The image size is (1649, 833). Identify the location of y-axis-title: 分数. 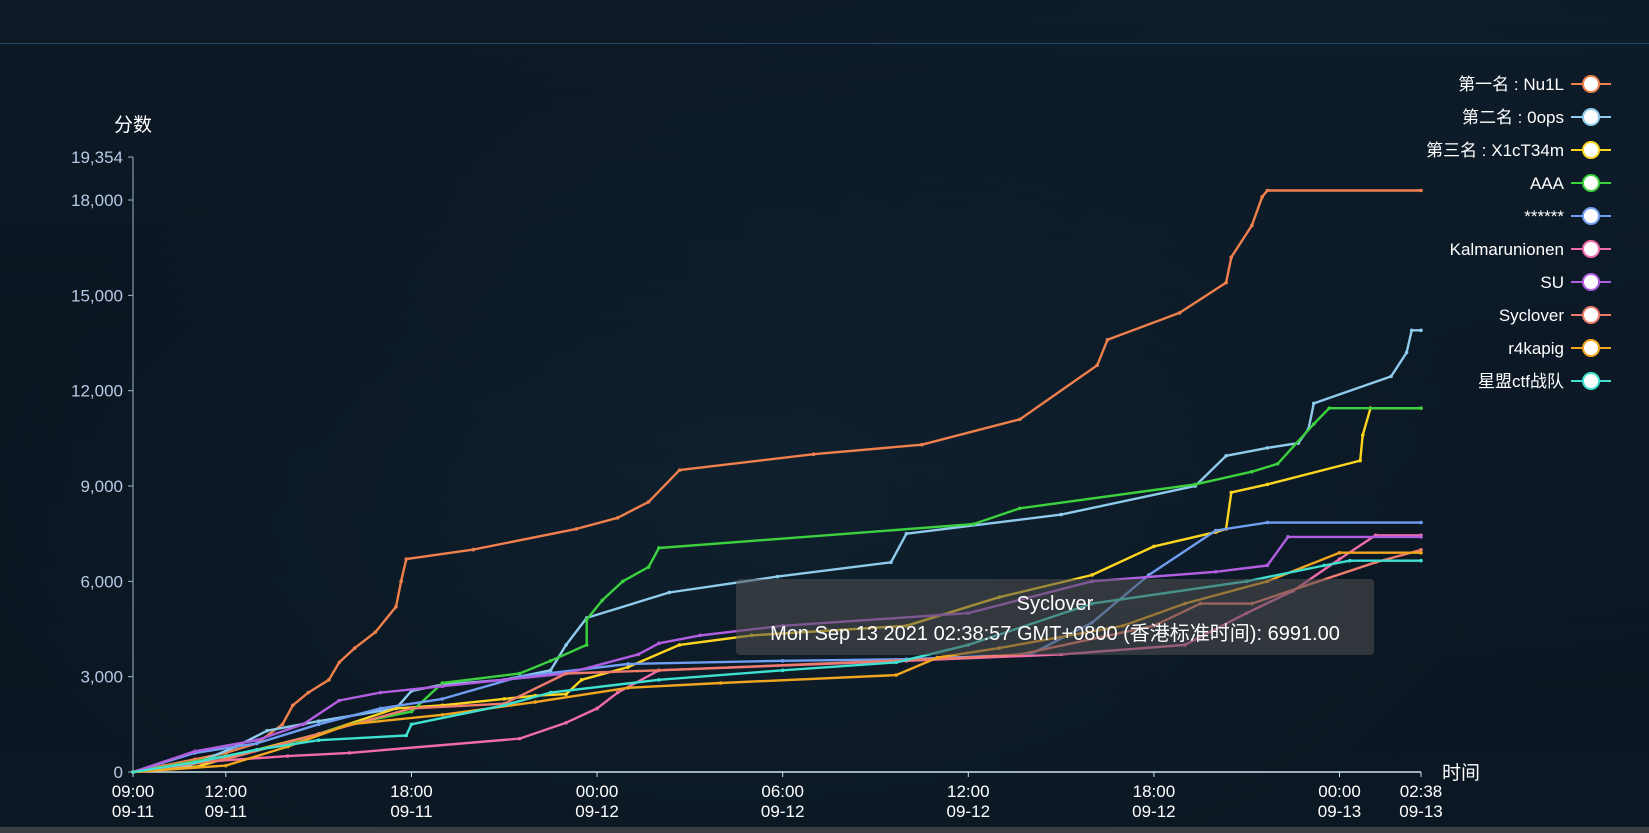
(133, 125).